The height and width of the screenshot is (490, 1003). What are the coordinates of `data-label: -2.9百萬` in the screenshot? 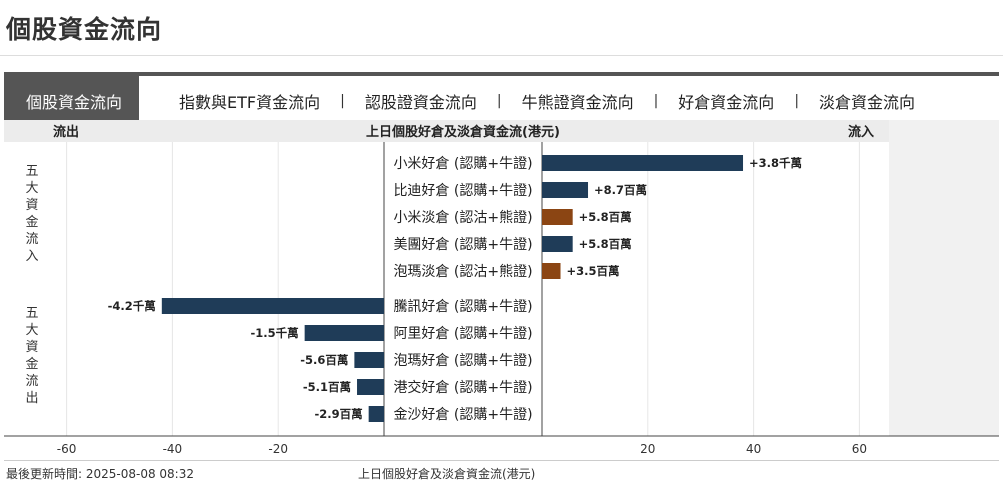 It's located at (339, 414).